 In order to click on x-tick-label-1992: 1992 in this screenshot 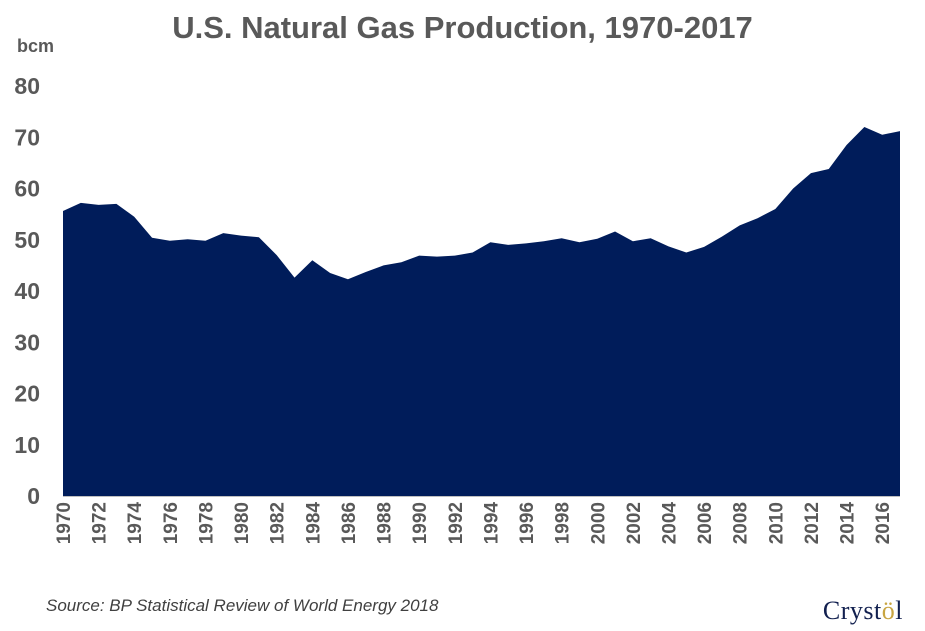, I will do `click(456, 523)`.